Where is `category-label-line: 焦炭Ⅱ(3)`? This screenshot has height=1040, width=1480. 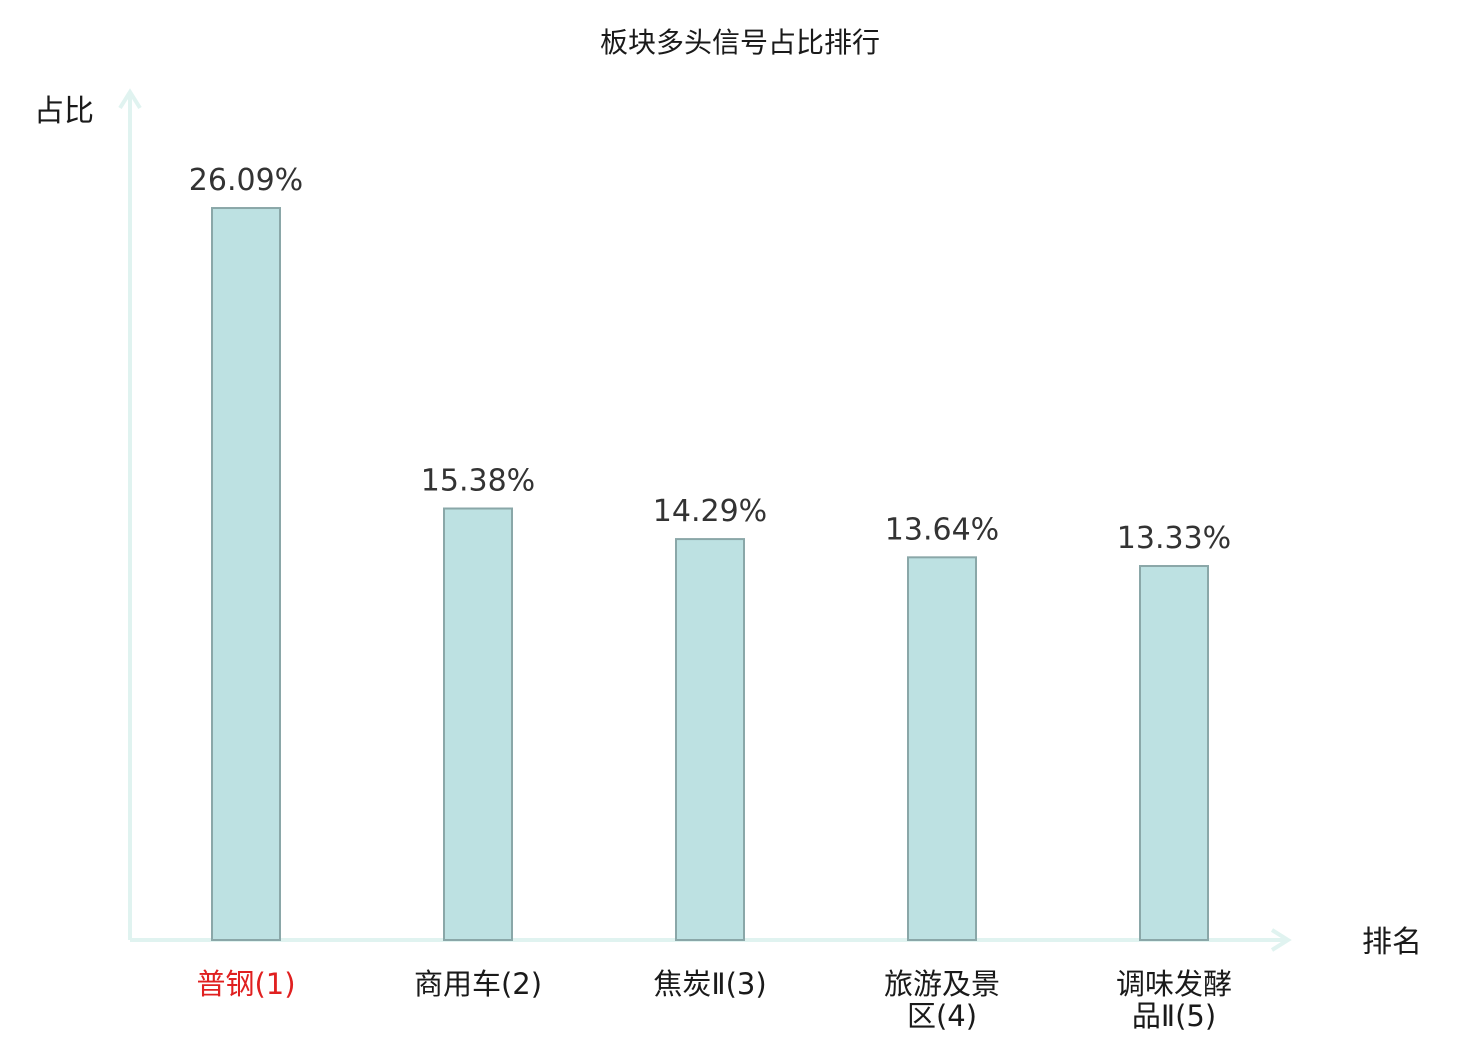
category-label-line: 焦炭Ⅱ(3) is located at coordinates (709, 984).